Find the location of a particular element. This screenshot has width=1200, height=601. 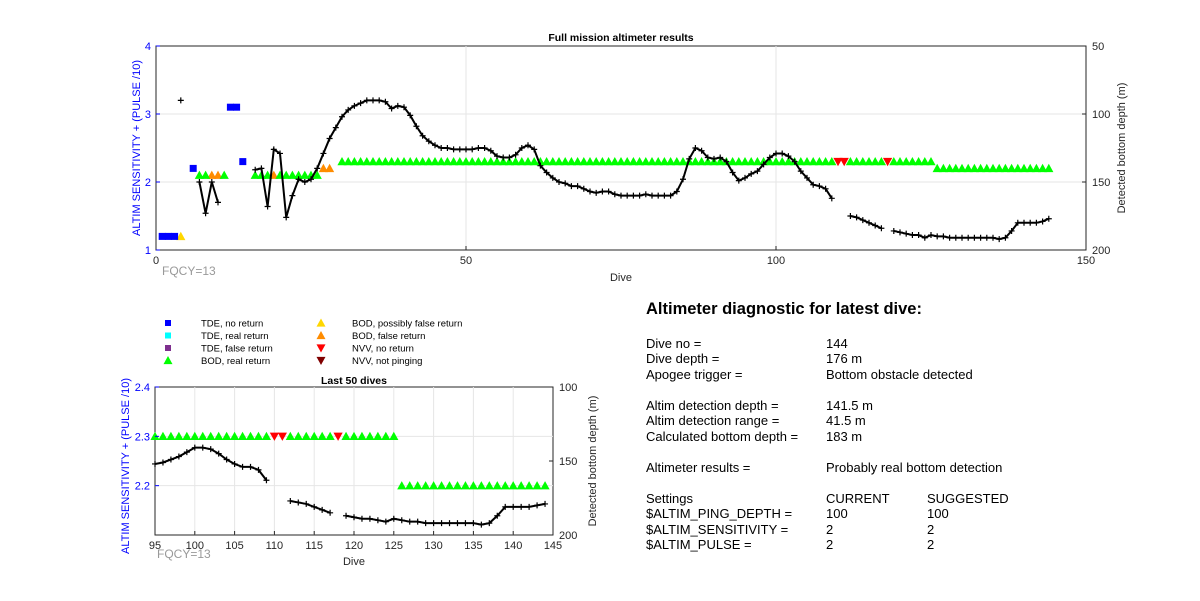

setting-name: $ALTIM_PING_DEPTH = is located at coordinates (719, 513).